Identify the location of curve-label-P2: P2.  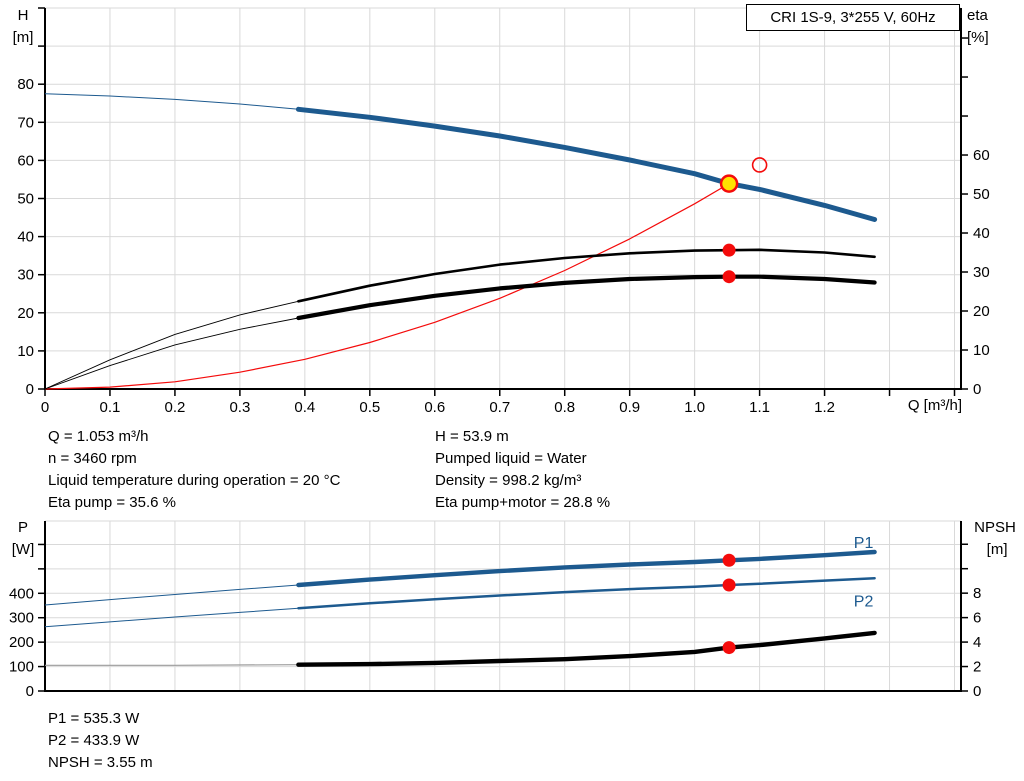
(864, 601).